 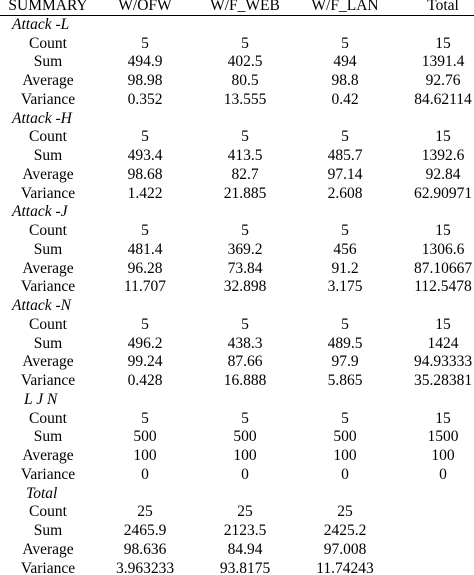 I want to click on value-cell: 5.865, so click(x=345, y=380).